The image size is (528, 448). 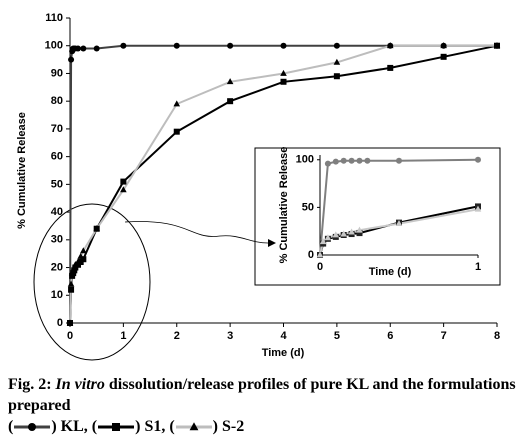 What do you see at coordinates (54, 18) in the screenshot?
I see `y-tick-label: 110` at bounding box center [54, 18].